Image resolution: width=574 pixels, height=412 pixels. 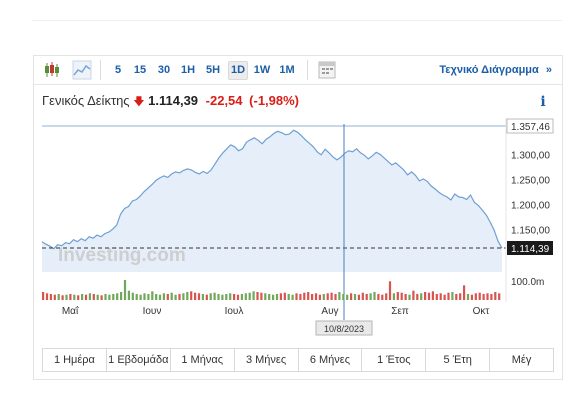 I want to click on interval-30: 30, so click(x=164, y=70).